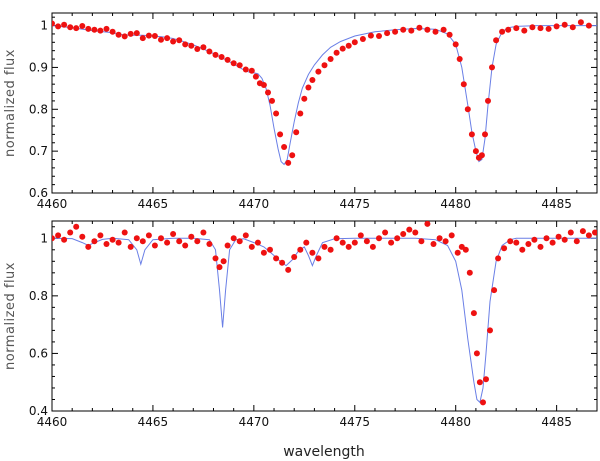 The image size is (600, 461). I want to click on bottom-x-tick-label: 4470, so click(254, 422).